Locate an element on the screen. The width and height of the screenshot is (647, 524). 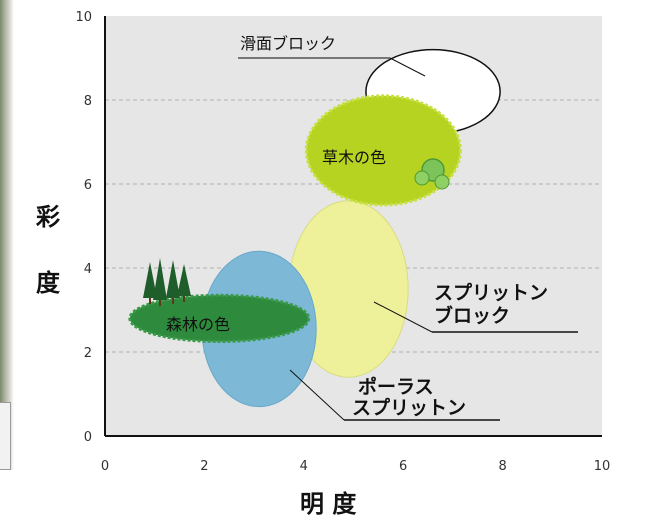
x-tick-label: 0 is located at coordinates (105, 466).